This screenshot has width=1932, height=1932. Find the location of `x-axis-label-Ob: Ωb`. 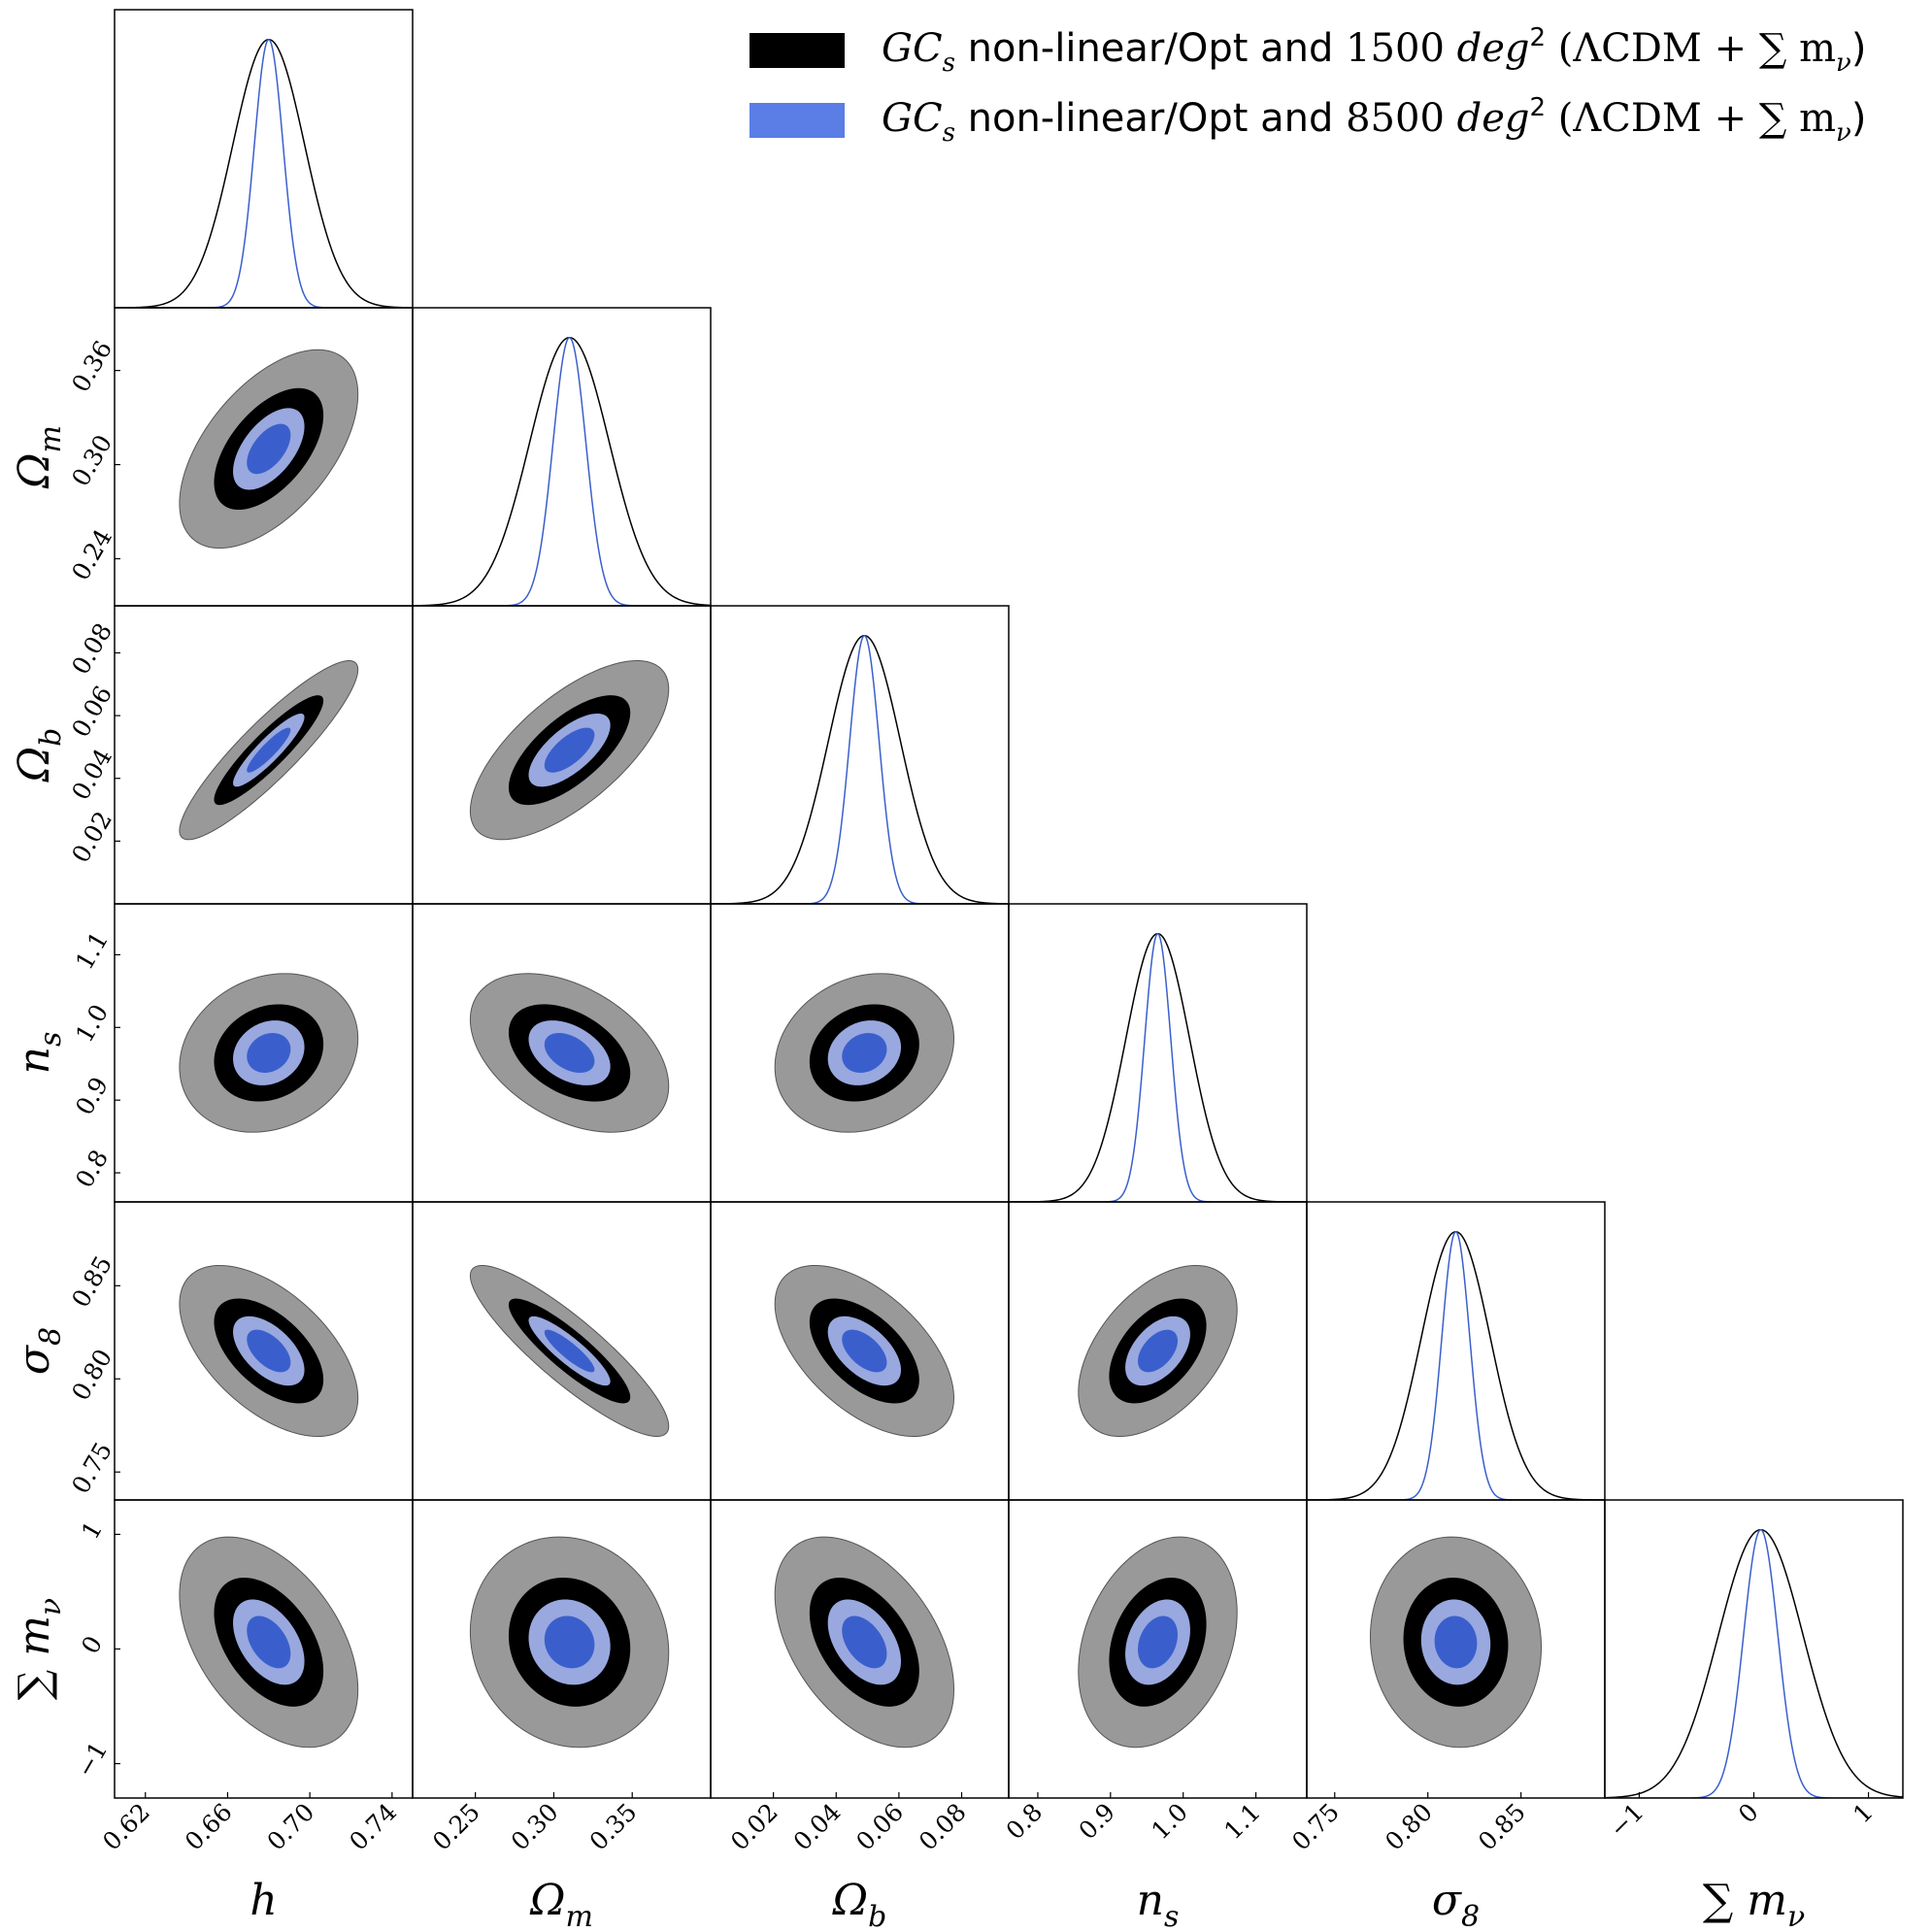

x-axis-label-Ob: Ωb is located at coordinates (859, 1904).